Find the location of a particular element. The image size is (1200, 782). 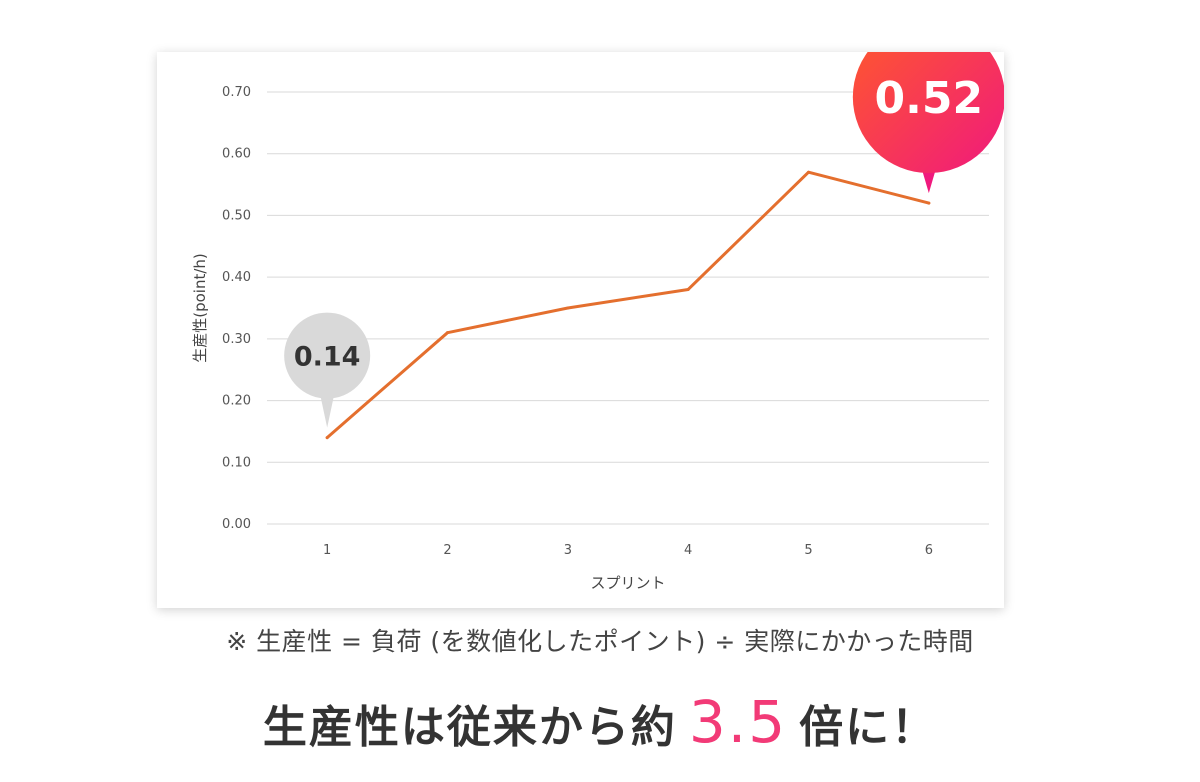

y-tick-label: 0.40 is located at coordinates (236, 277).